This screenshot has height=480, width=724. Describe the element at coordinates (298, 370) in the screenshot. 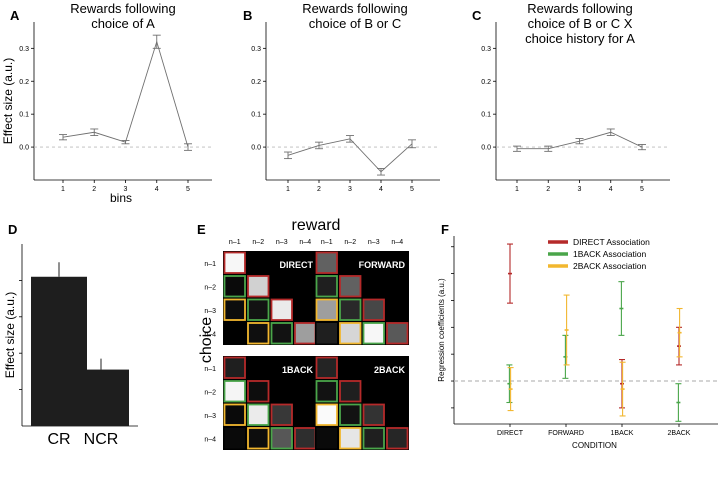

I see `matrix-title: 1BACK` at that location.